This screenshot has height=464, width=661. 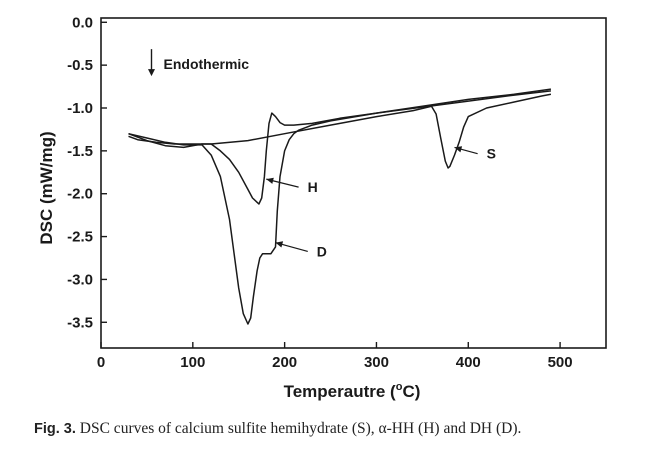 I want to click on y-axis-title: DSC (mW/mg), so click(x=46, y=187).